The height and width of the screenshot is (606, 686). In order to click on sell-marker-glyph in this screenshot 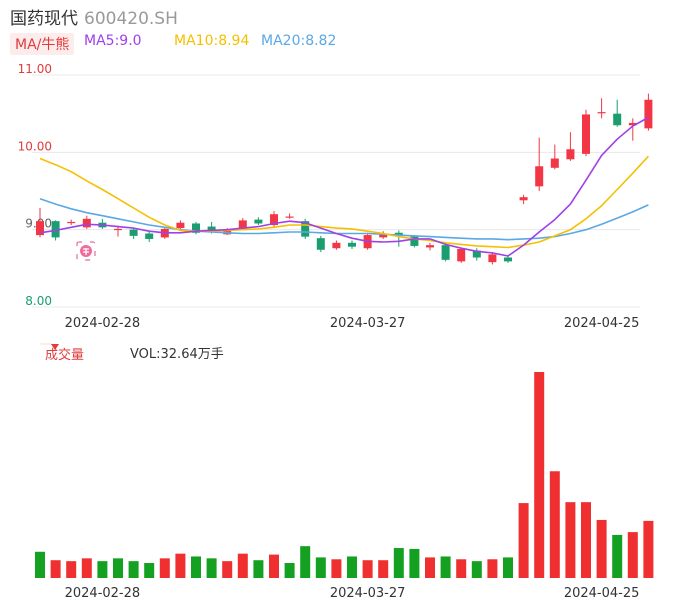, I will do `click(86, 251)`.